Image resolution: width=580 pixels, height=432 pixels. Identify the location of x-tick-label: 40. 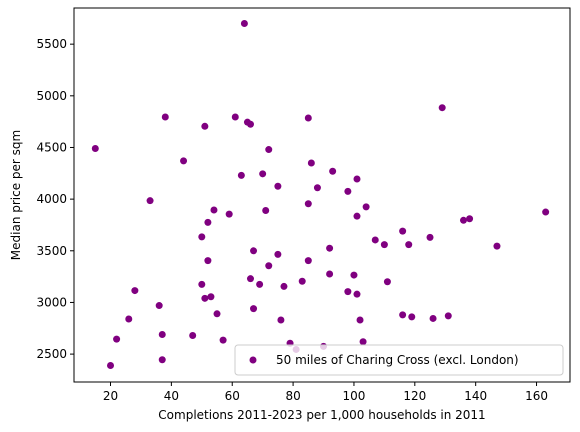
(171, 396).